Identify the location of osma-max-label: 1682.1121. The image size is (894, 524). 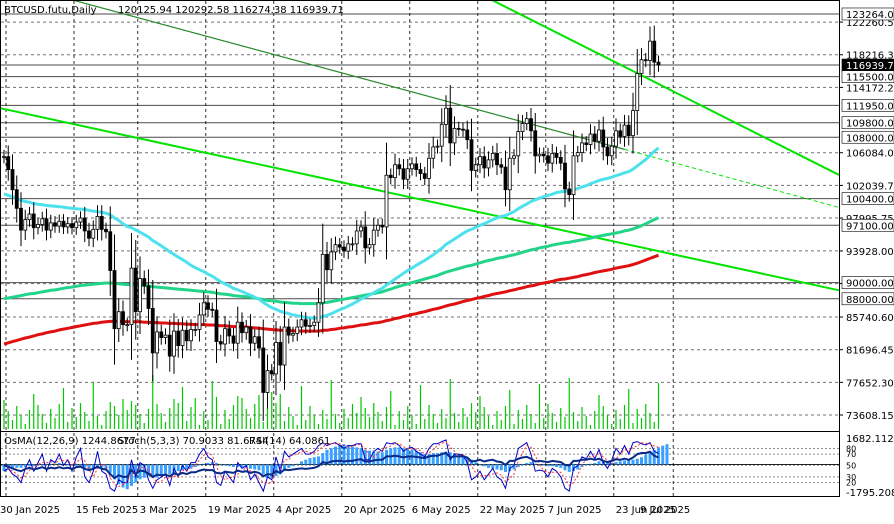
(870, 439).